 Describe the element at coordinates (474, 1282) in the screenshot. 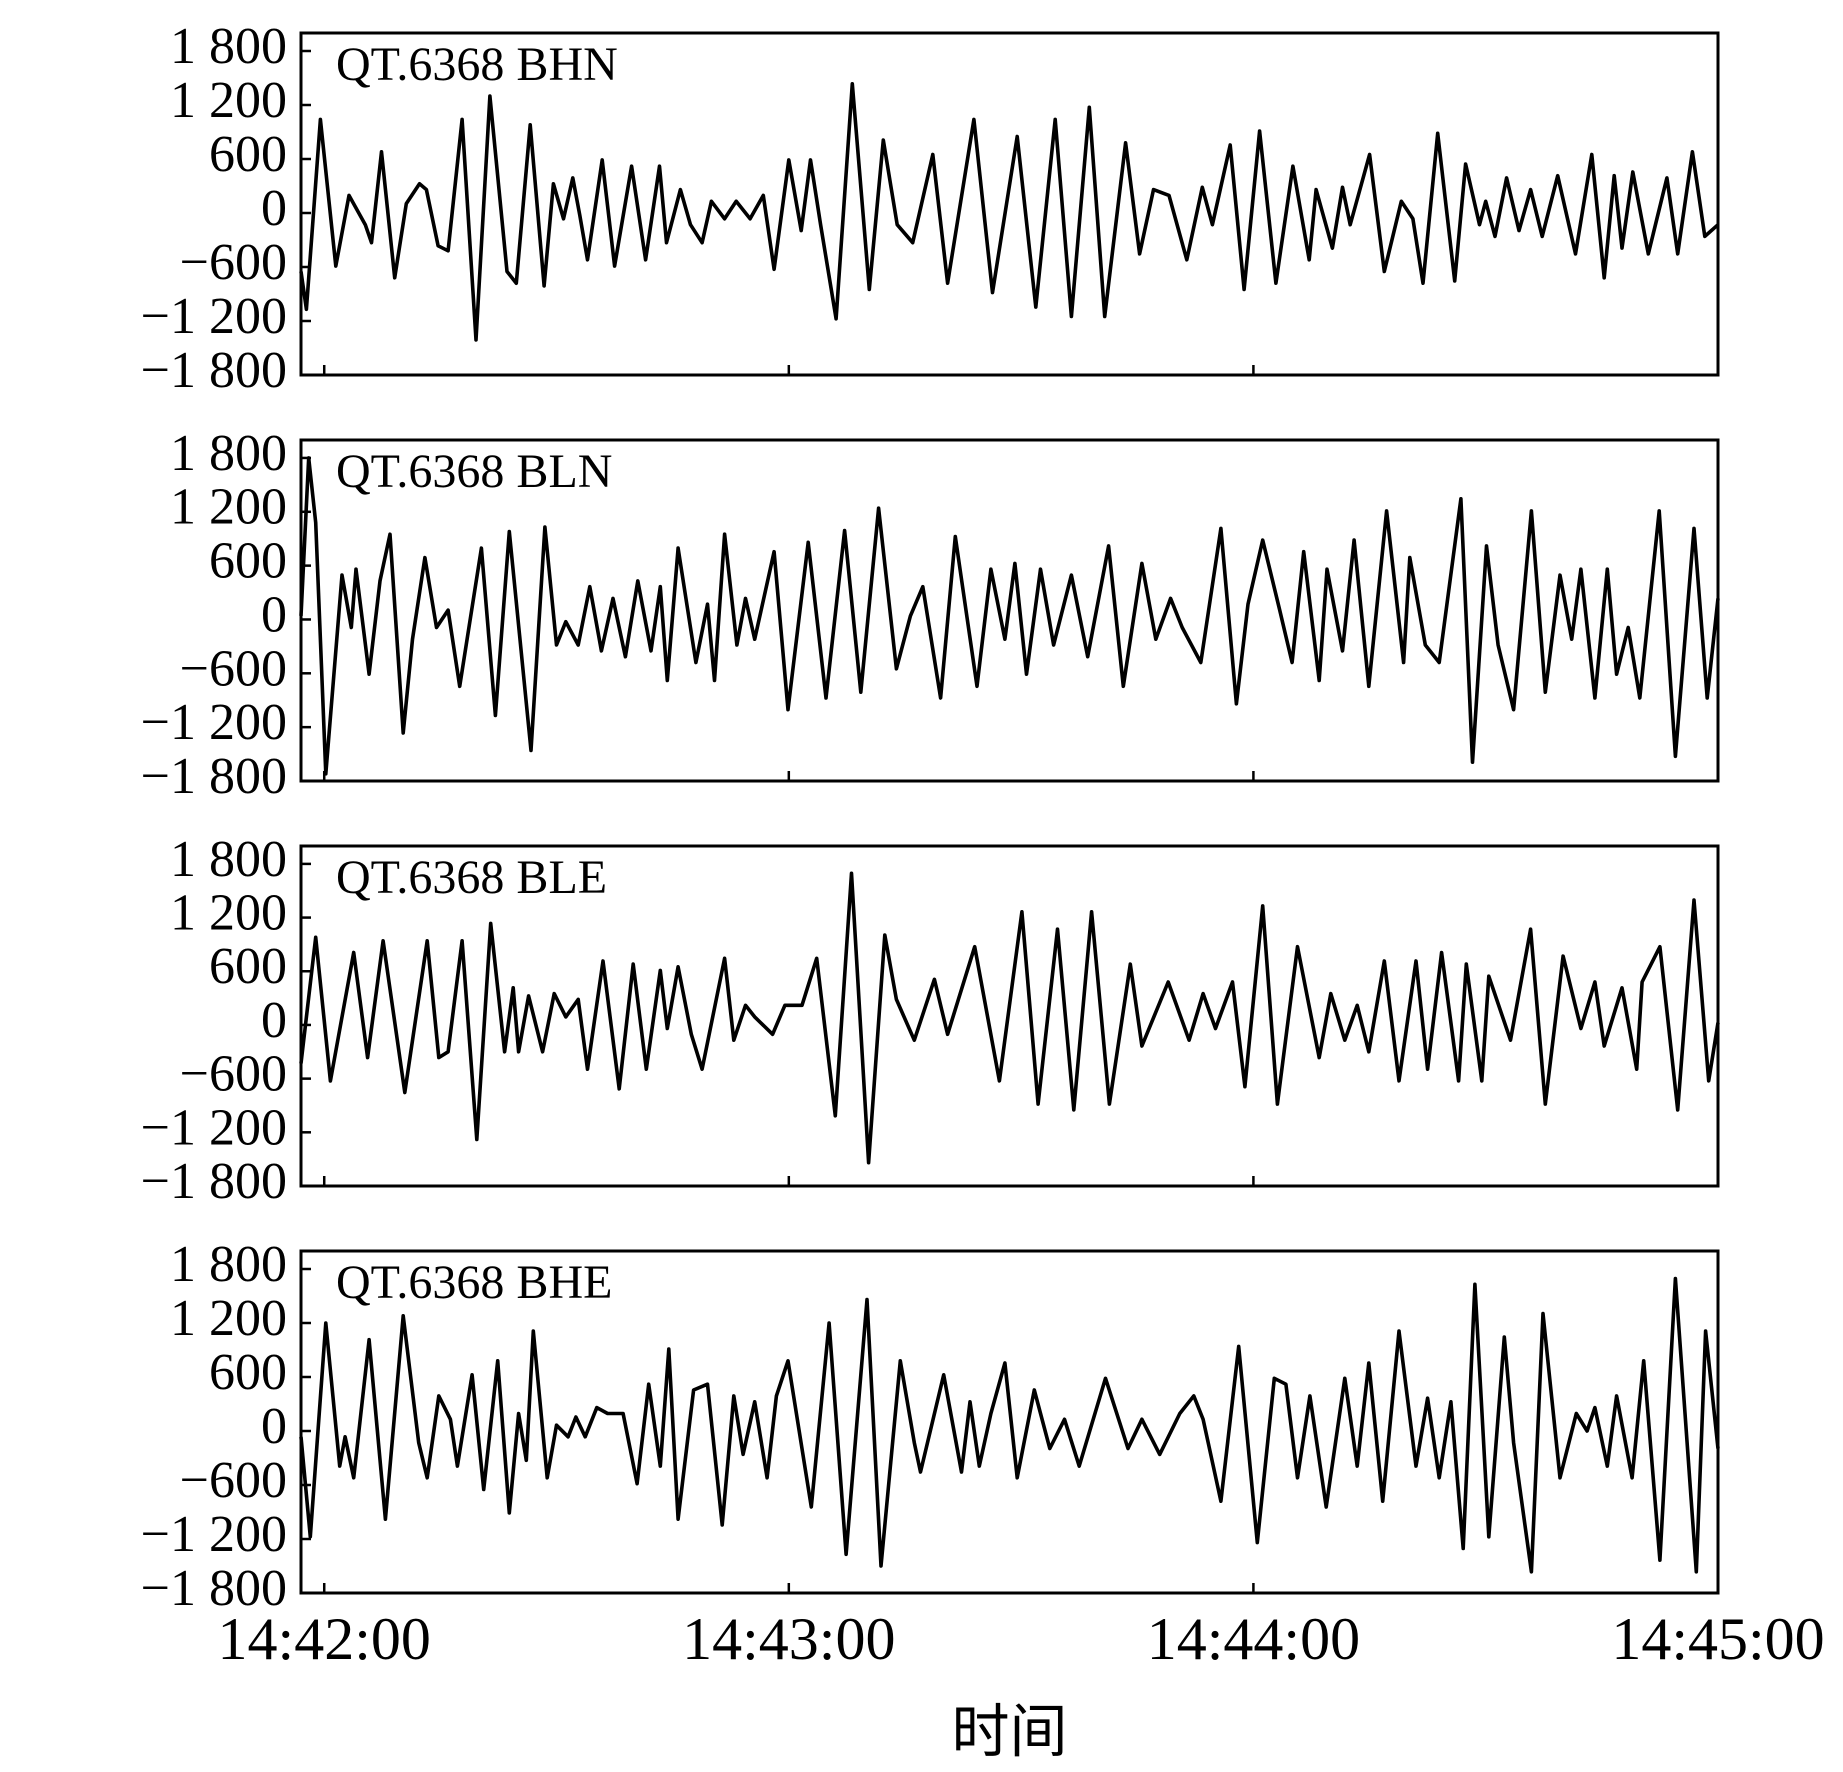

I see `channel-label: QT.6368 BHE` at that location.